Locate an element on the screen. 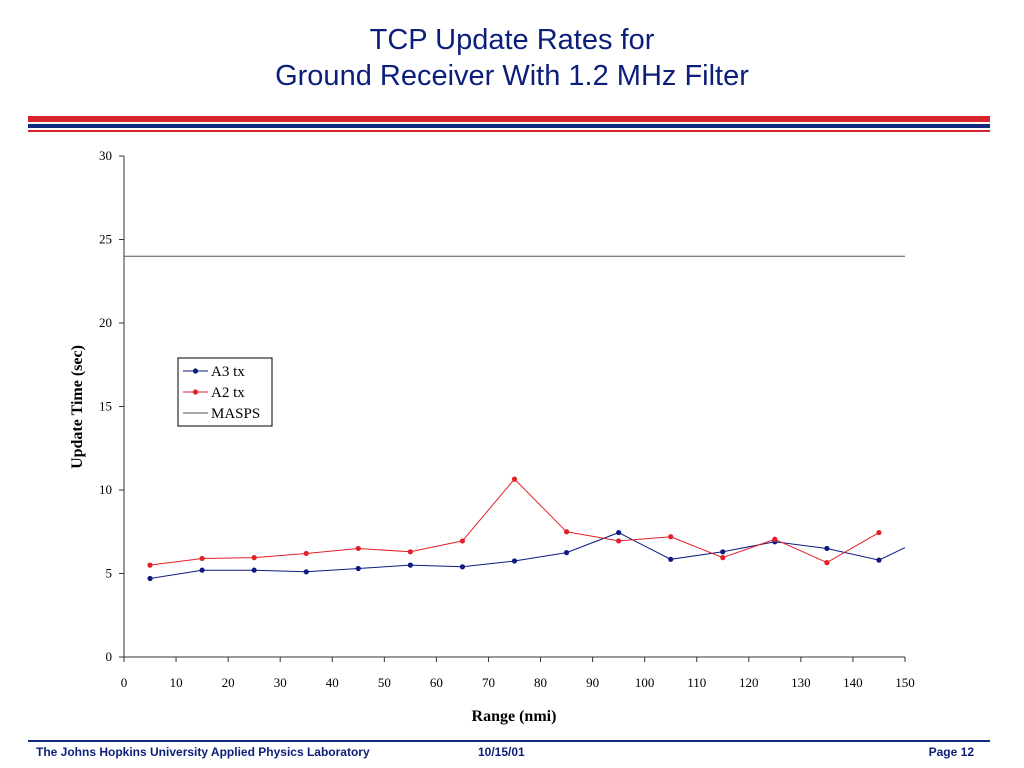 The image size is (1024, 768). x-tick-label: 40 is located at coordinates (332, 682).